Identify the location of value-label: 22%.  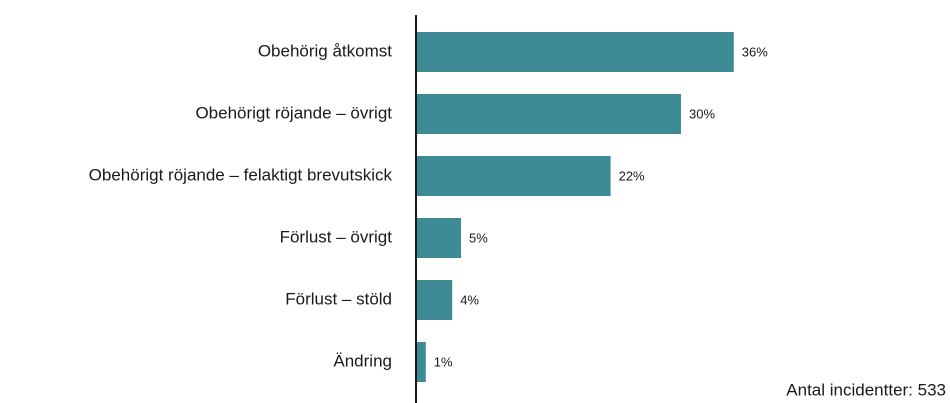
(632, 175).